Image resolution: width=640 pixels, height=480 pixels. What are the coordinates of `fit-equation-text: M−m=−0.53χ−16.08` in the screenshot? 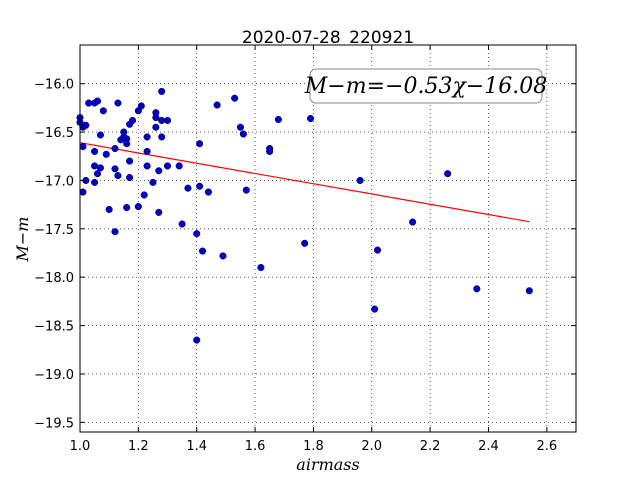 It's located at (425, 86).